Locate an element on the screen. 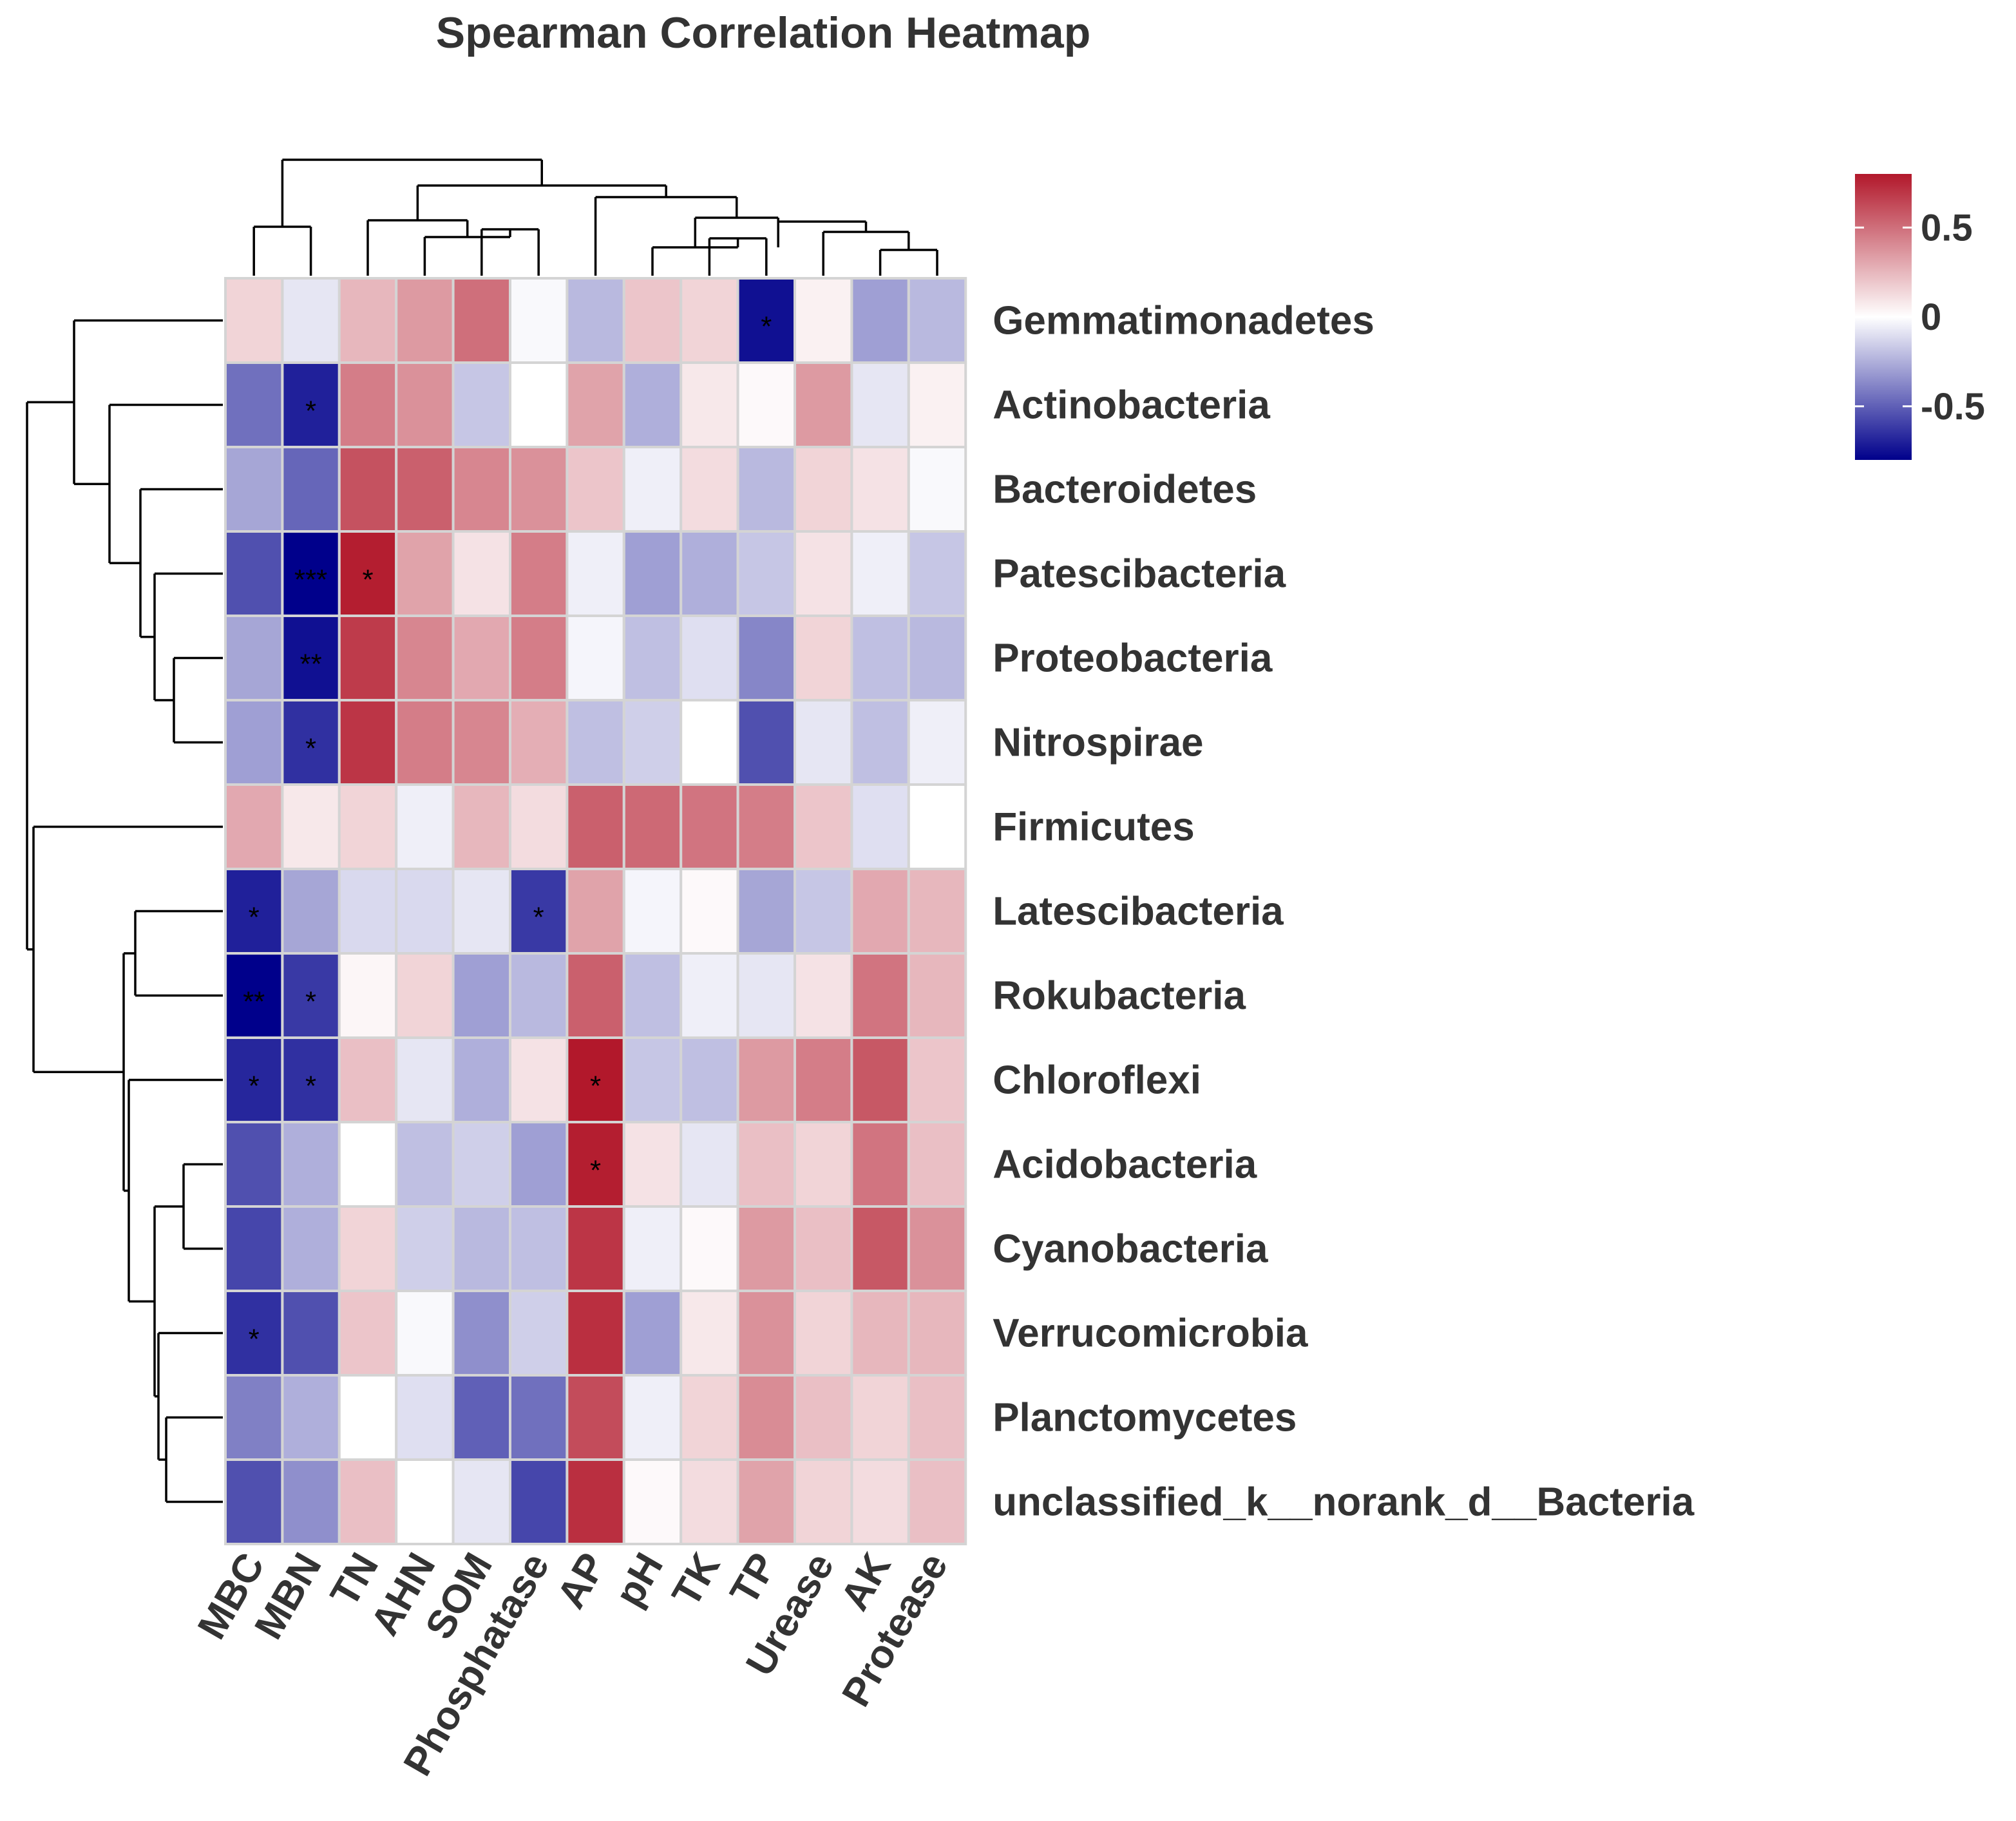 The image size is (2016, 1821). col-label-ap: AP is located at coordinates (582, 1581).